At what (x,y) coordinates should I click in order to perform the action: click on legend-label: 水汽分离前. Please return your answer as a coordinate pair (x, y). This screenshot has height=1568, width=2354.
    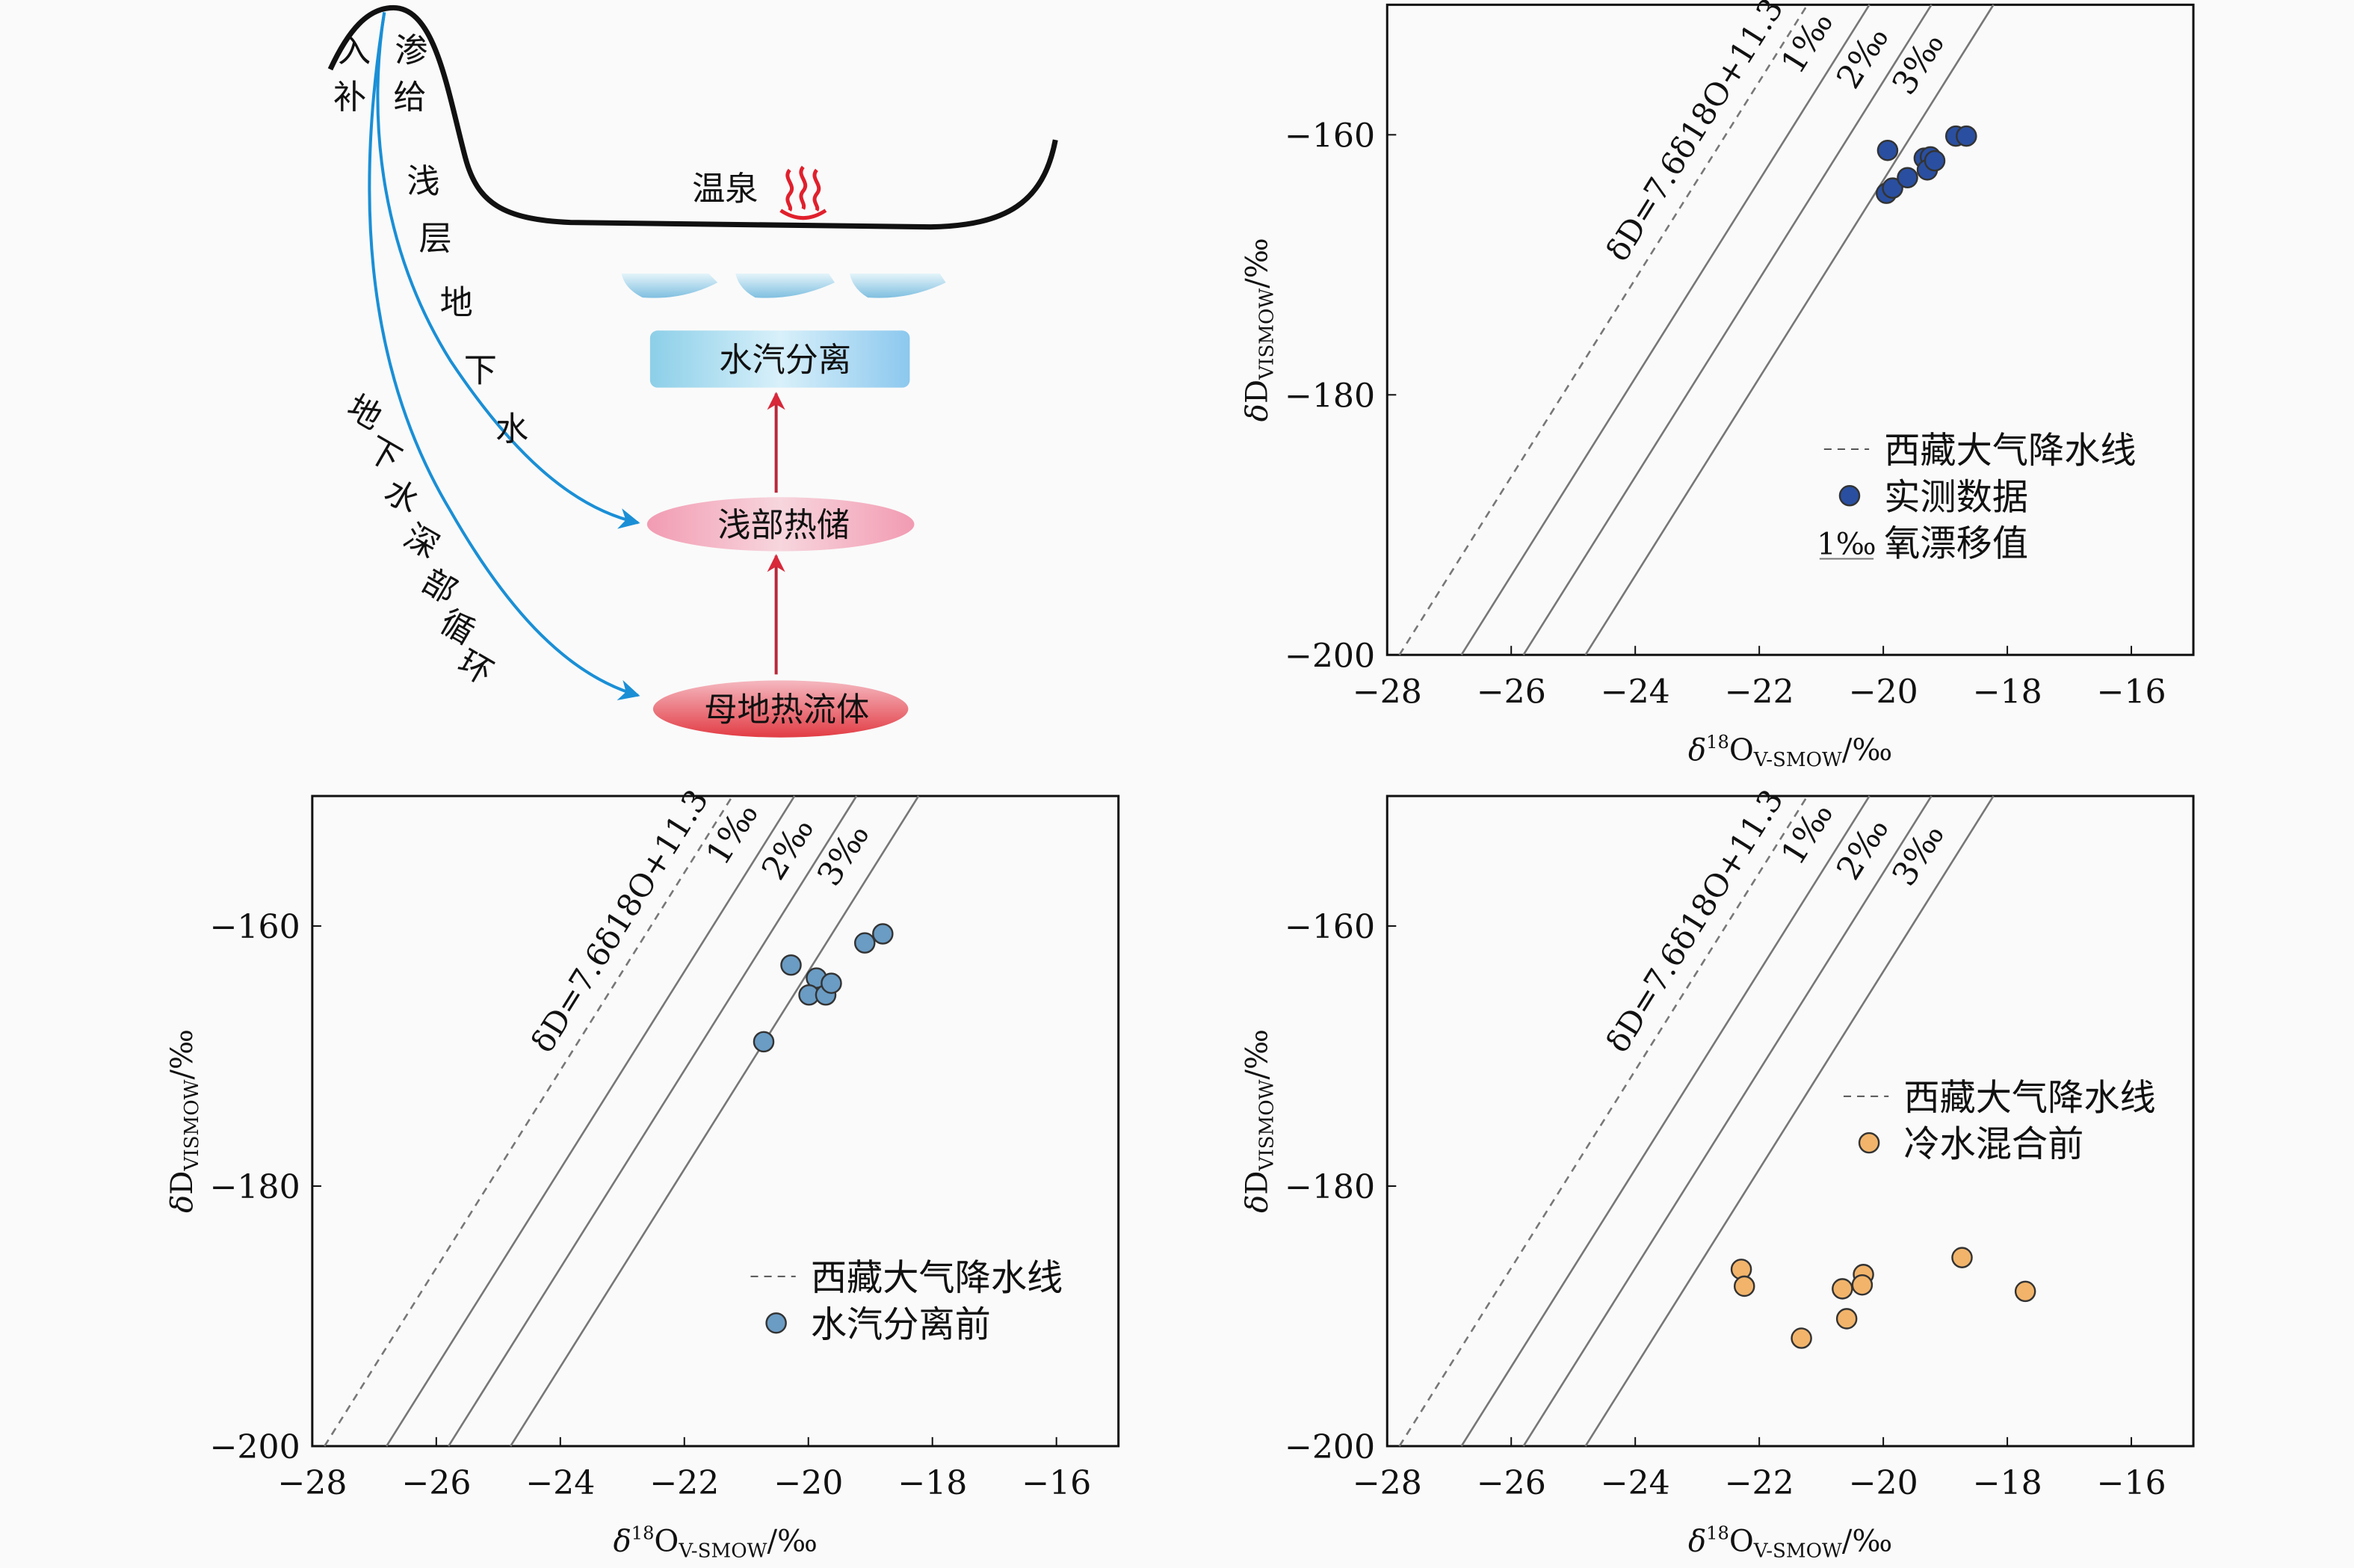
    Looking at the image, I should click on (901, 1324).